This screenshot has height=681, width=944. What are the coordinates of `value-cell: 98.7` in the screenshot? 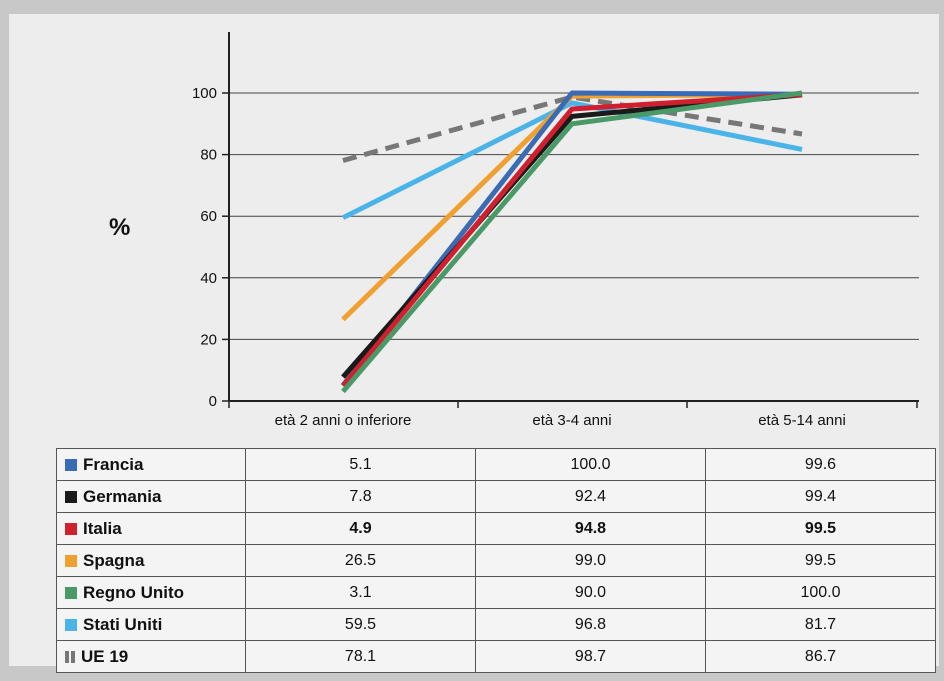 It's located at (590, 656).